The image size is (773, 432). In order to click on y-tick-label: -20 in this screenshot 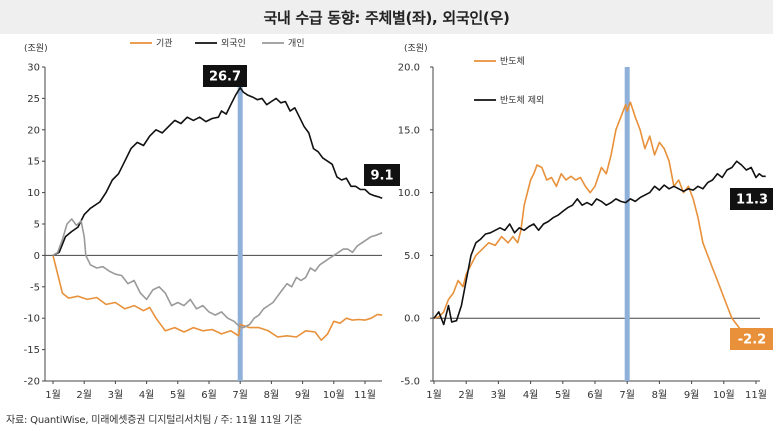, I will do `click(32, 382)`.